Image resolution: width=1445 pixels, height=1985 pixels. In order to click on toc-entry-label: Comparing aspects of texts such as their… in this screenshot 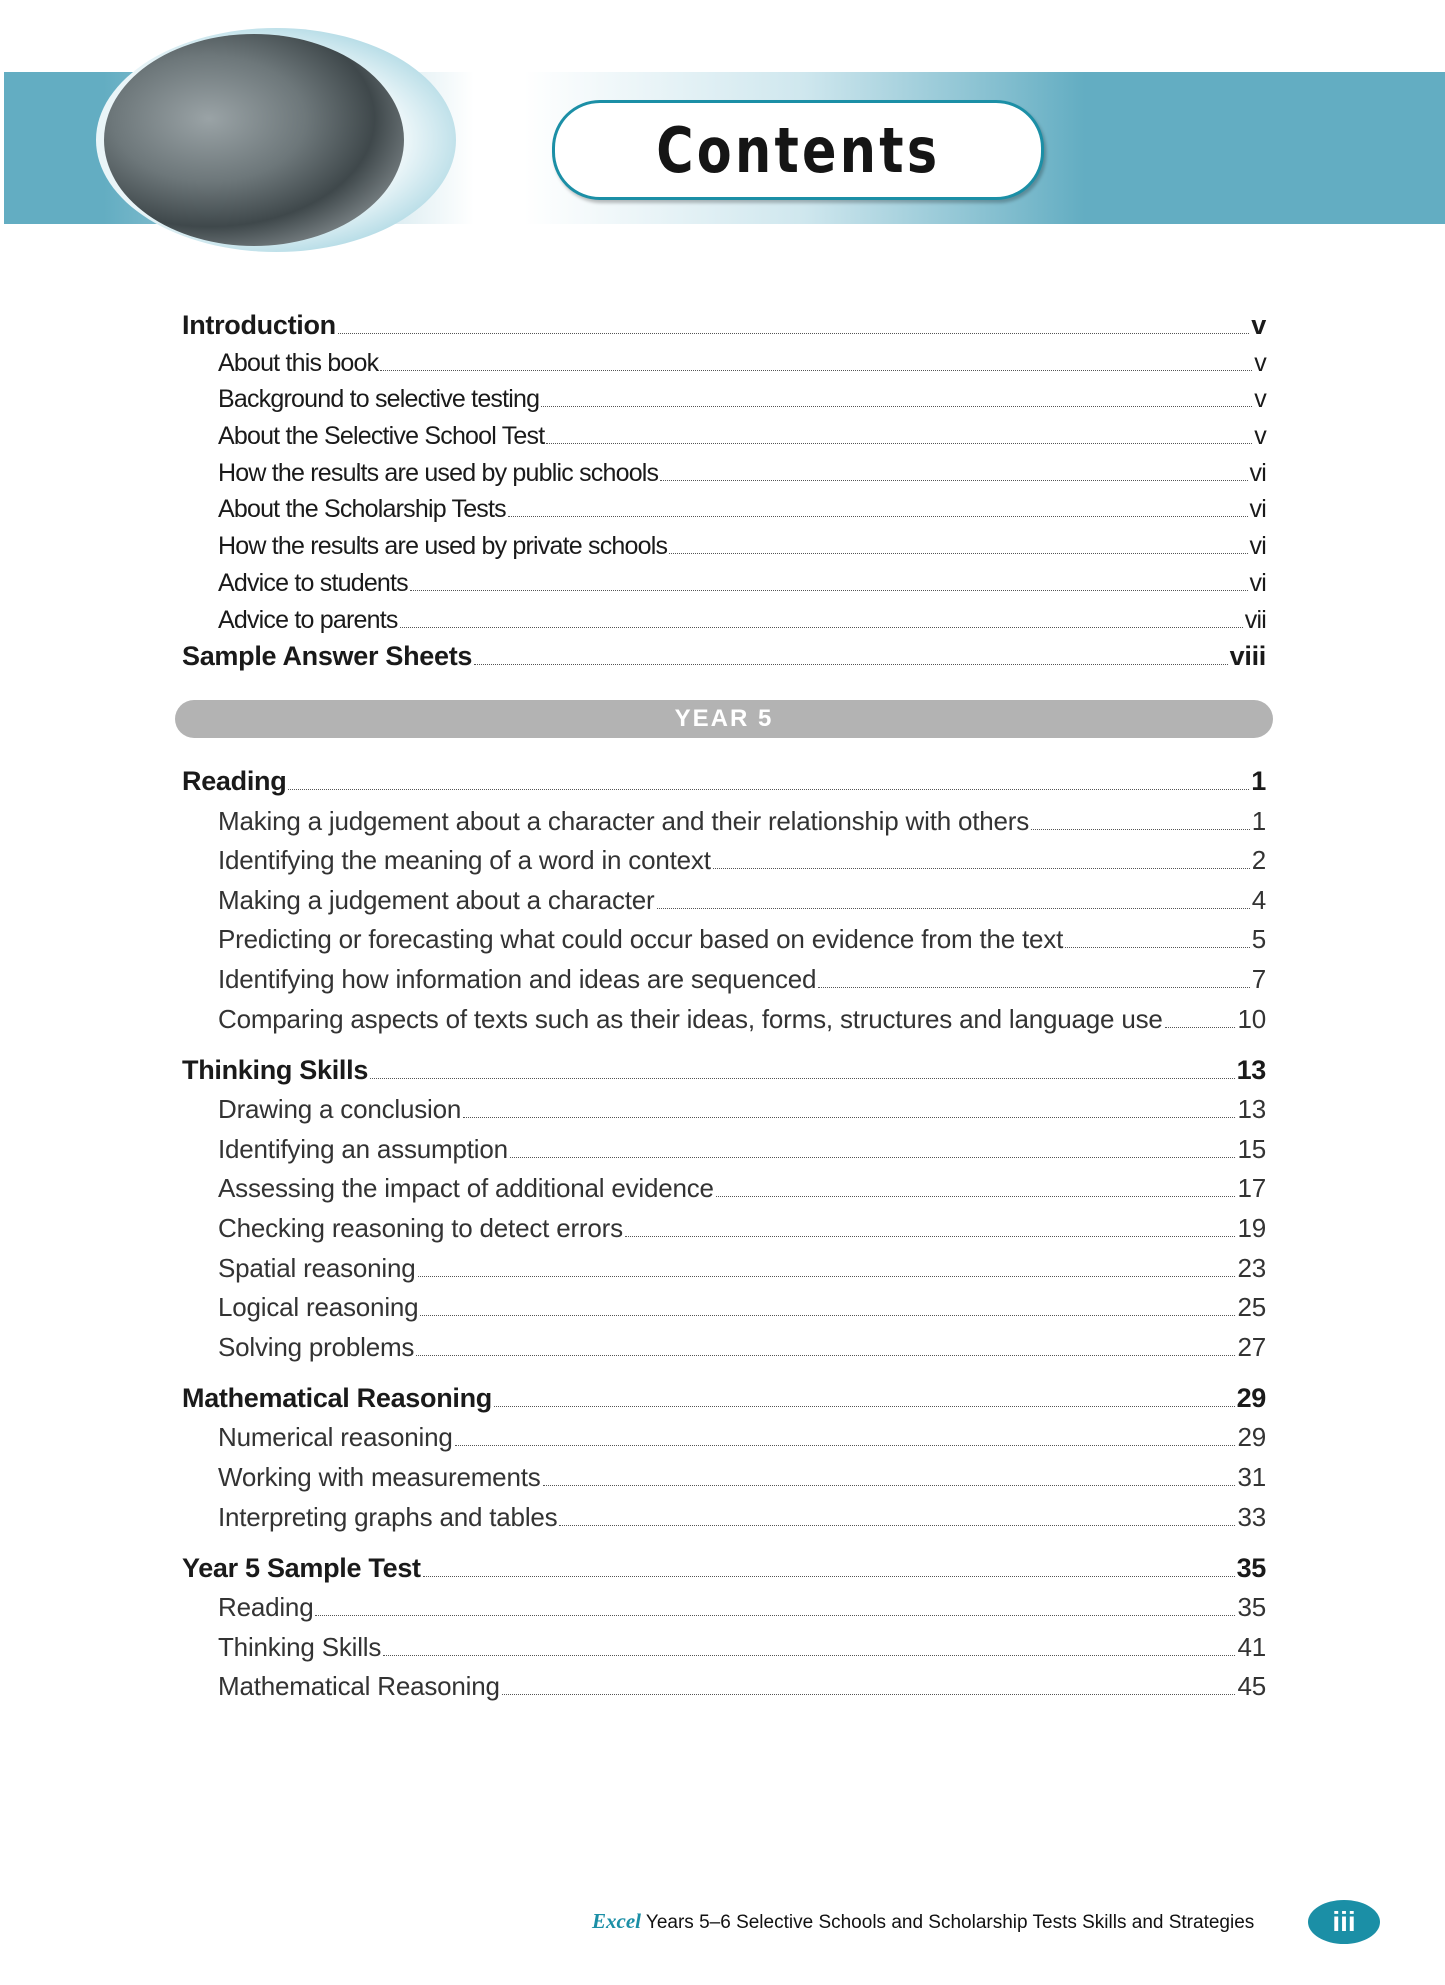, I will do `click(690, 1018)`.